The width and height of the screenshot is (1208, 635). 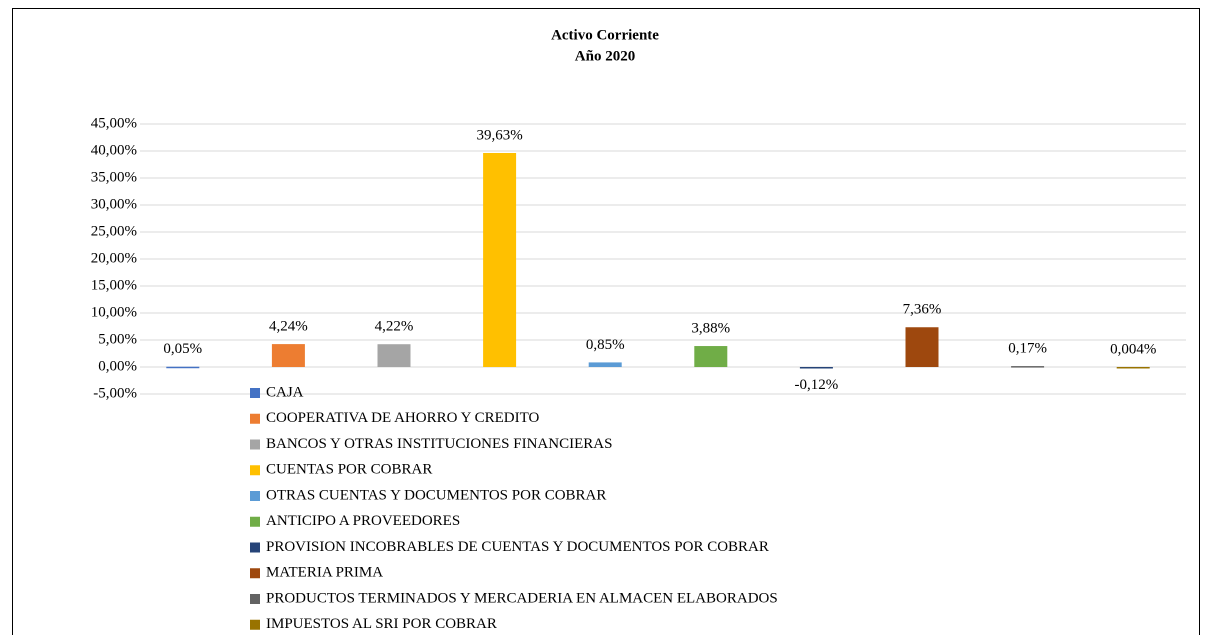 I want to click on legend-label: COOPERATIVA DE AHORRO Y CREDITO, so click(x=403, y=418).